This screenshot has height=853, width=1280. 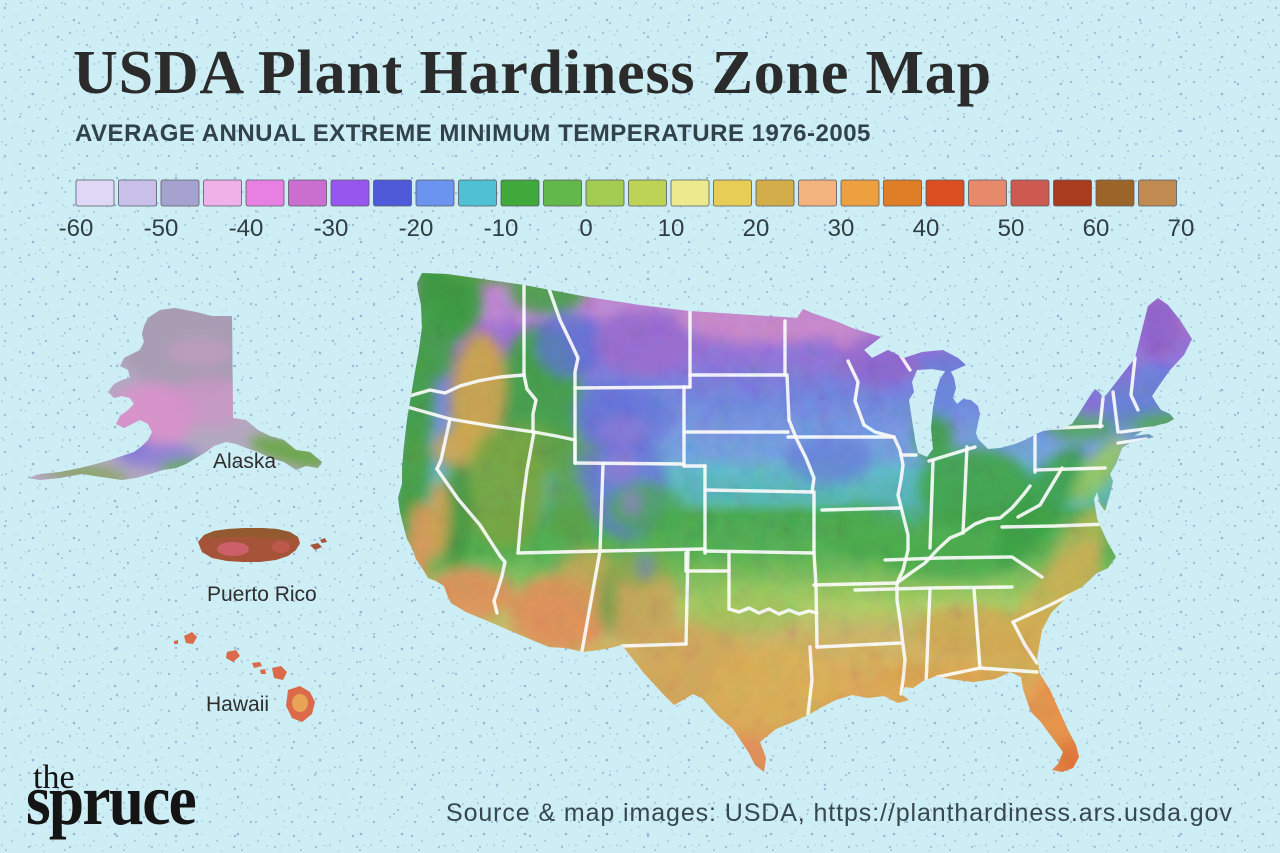 What do you see at coordinates (841, 228) in the screenshot?
I see `svg-text: 30` at bounding box center [841, 228].